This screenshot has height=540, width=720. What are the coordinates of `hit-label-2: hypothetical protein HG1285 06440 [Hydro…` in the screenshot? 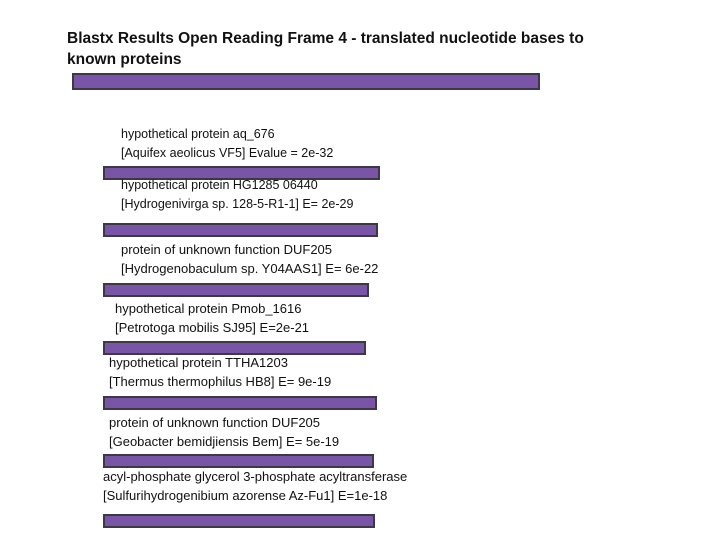 It's located at (237, 195).